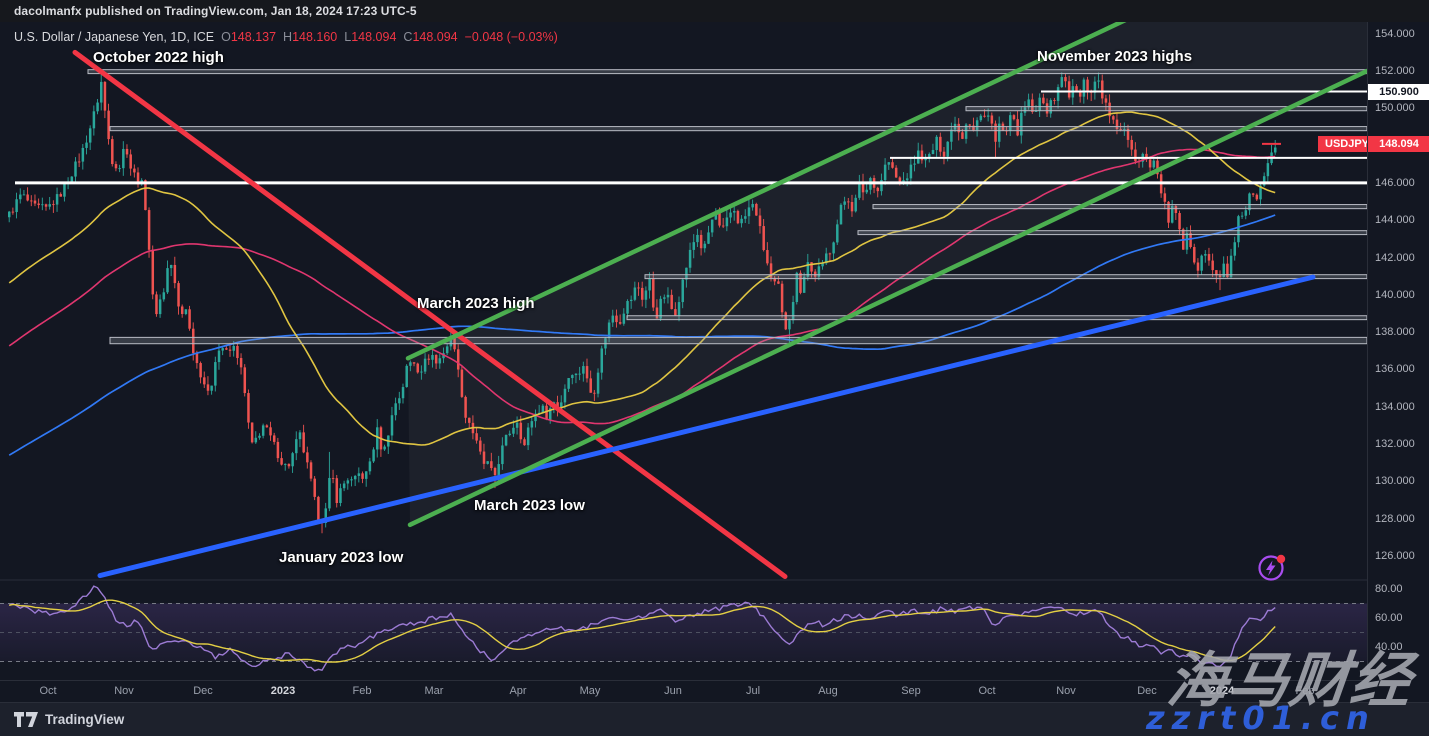  What do you see at coordinates (1389, 647) in the screenshot?
I see `rsi-tick: 40.00` at bounding box center [1389, 647].